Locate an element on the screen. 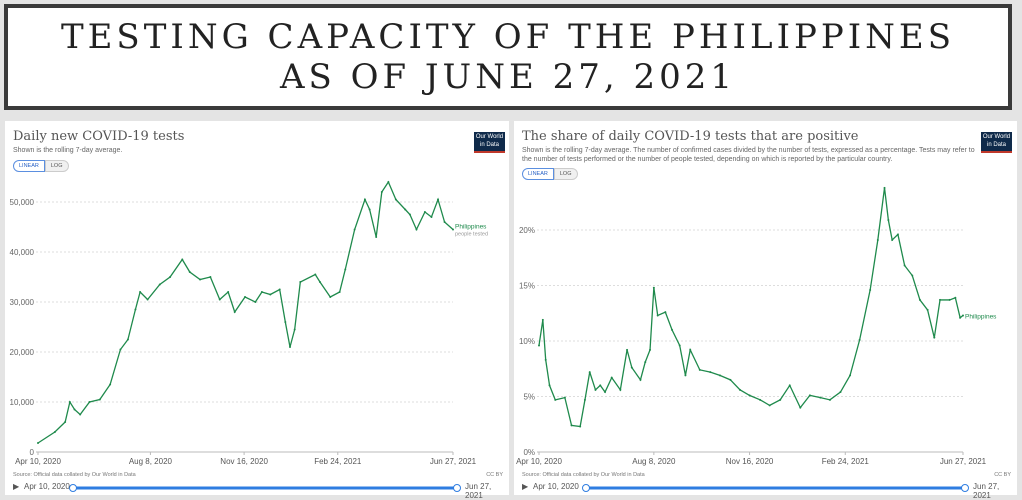 Image resolution: width=1022 pixels, height=500 pixels. chart-title: Daily new COVID-19 tests is located at coordinates (99, 136).